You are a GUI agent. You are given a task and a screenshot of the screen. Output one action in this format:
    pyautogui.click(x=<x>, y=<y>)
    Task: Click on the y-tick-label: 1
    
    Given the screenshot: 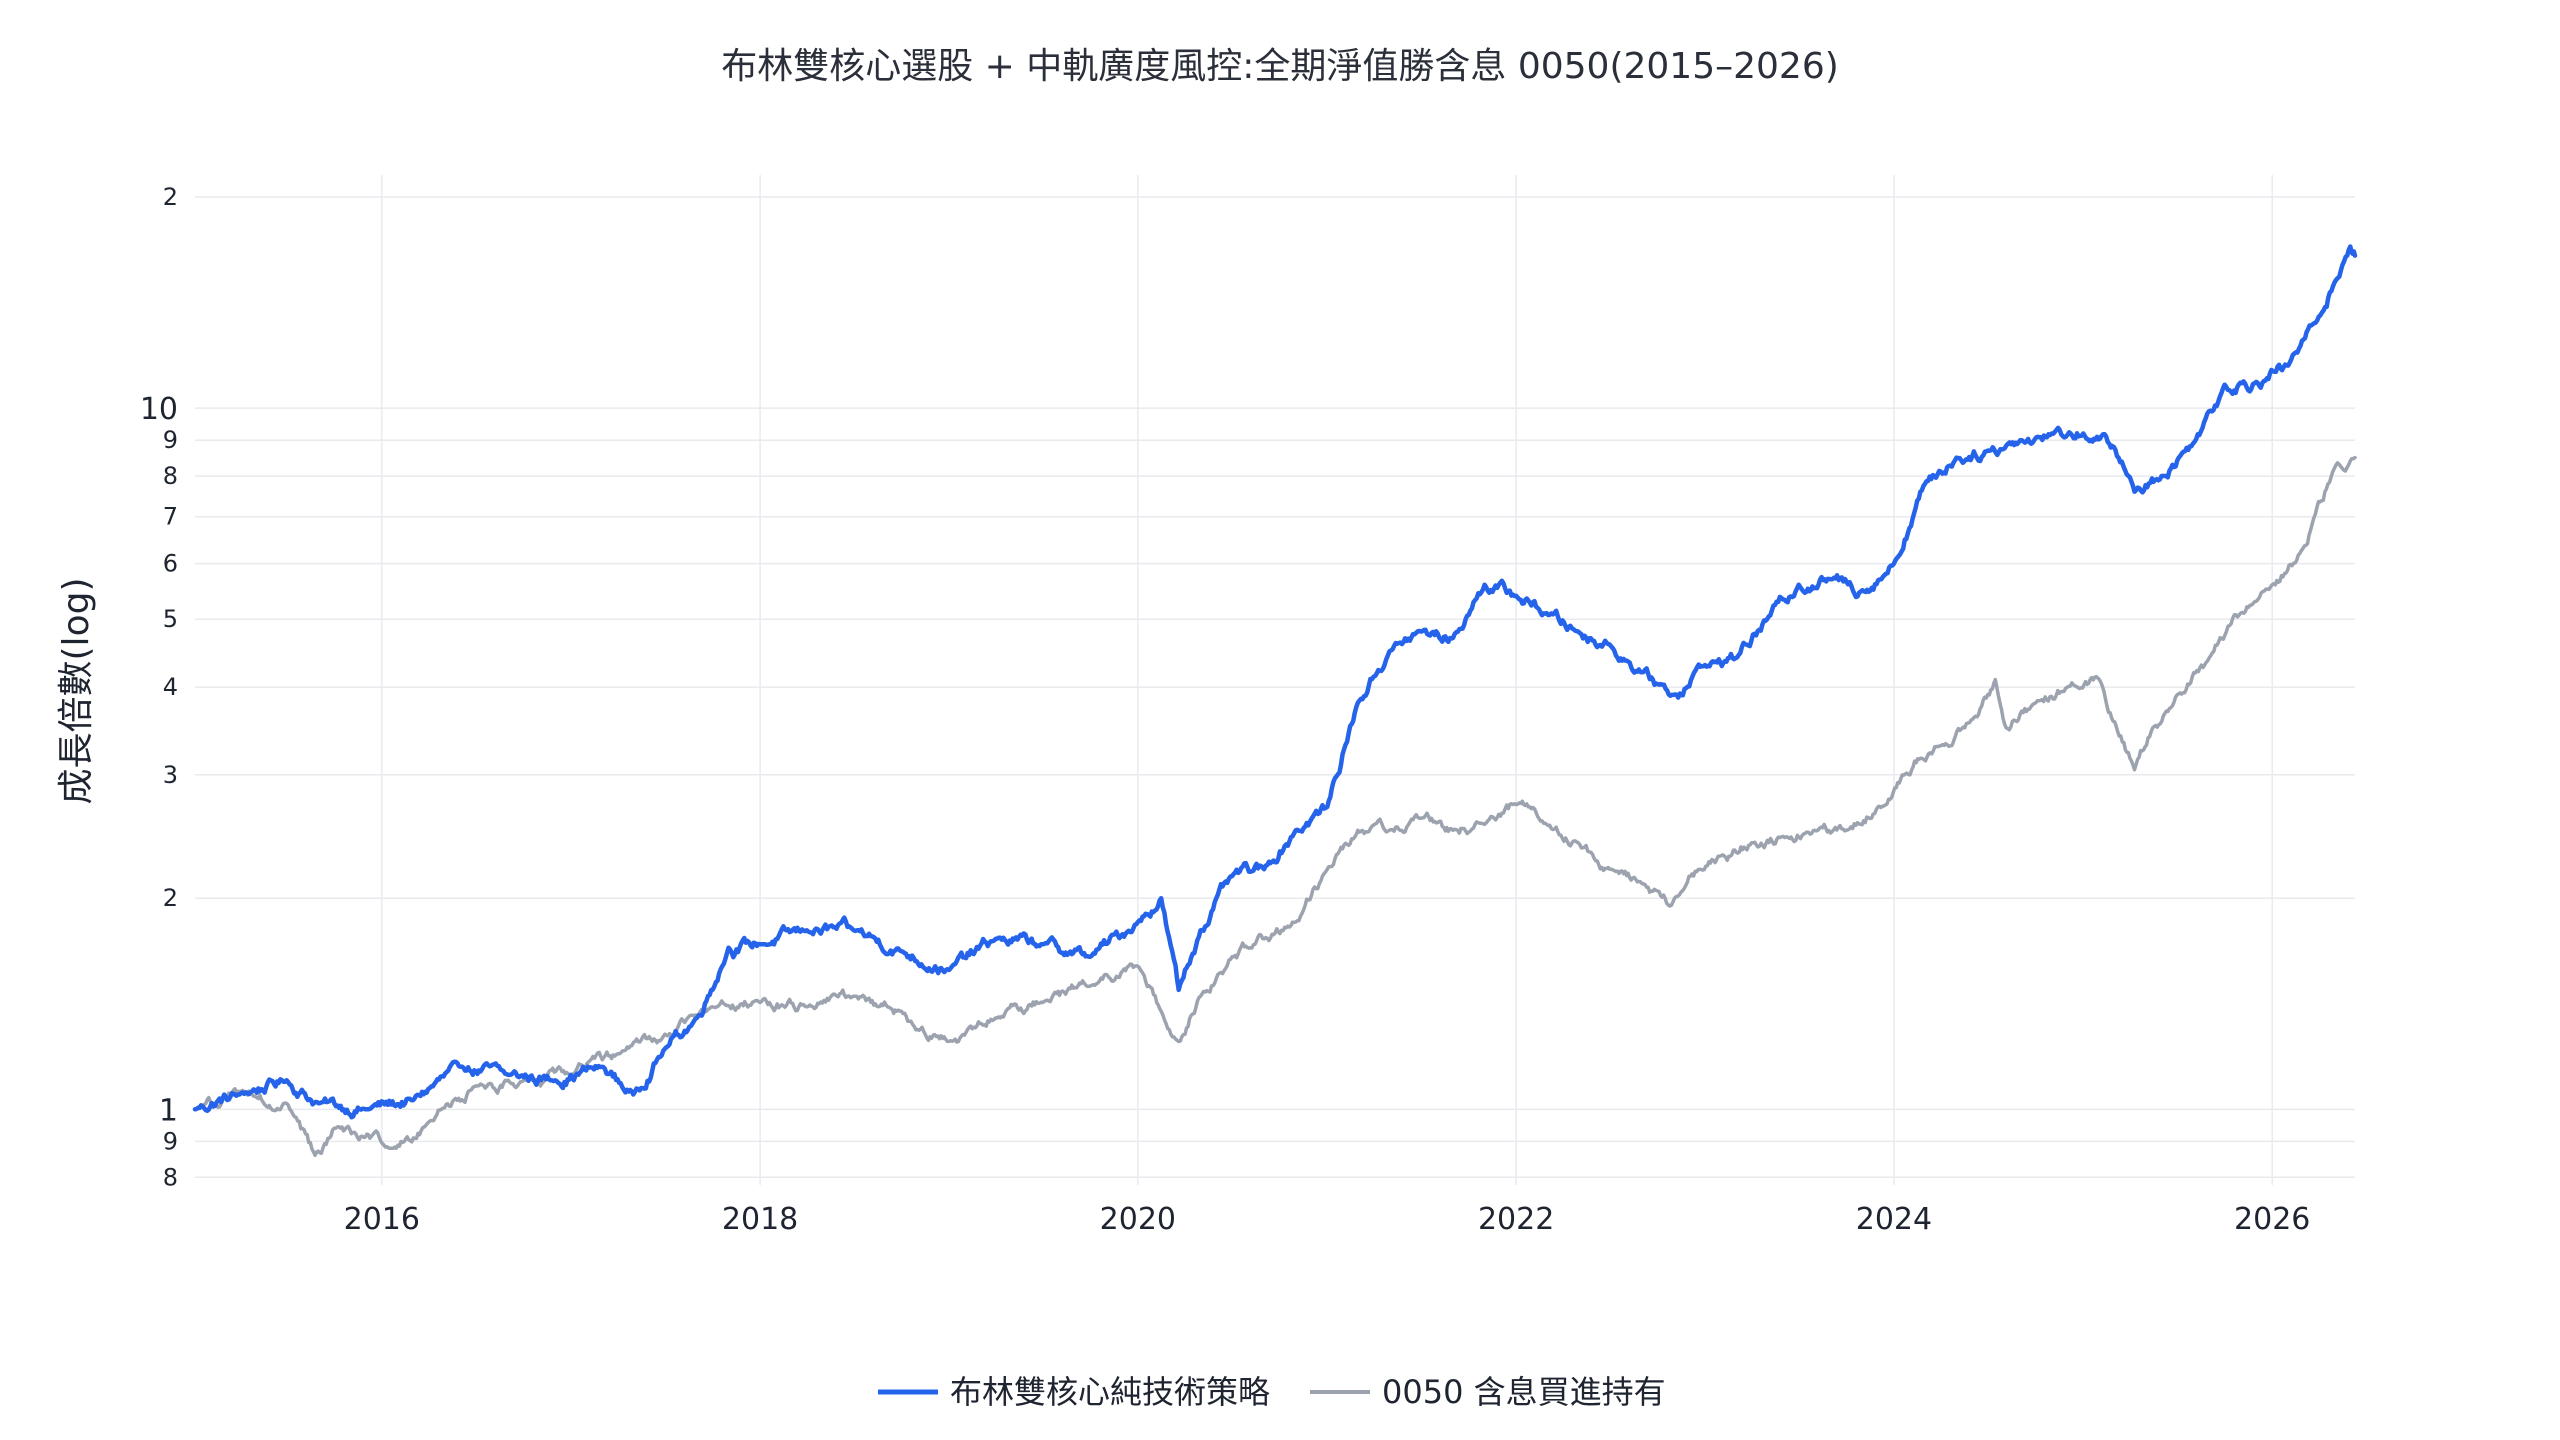 What is the action you would take?
    pyautogui.click(x=168, y=1110)
    